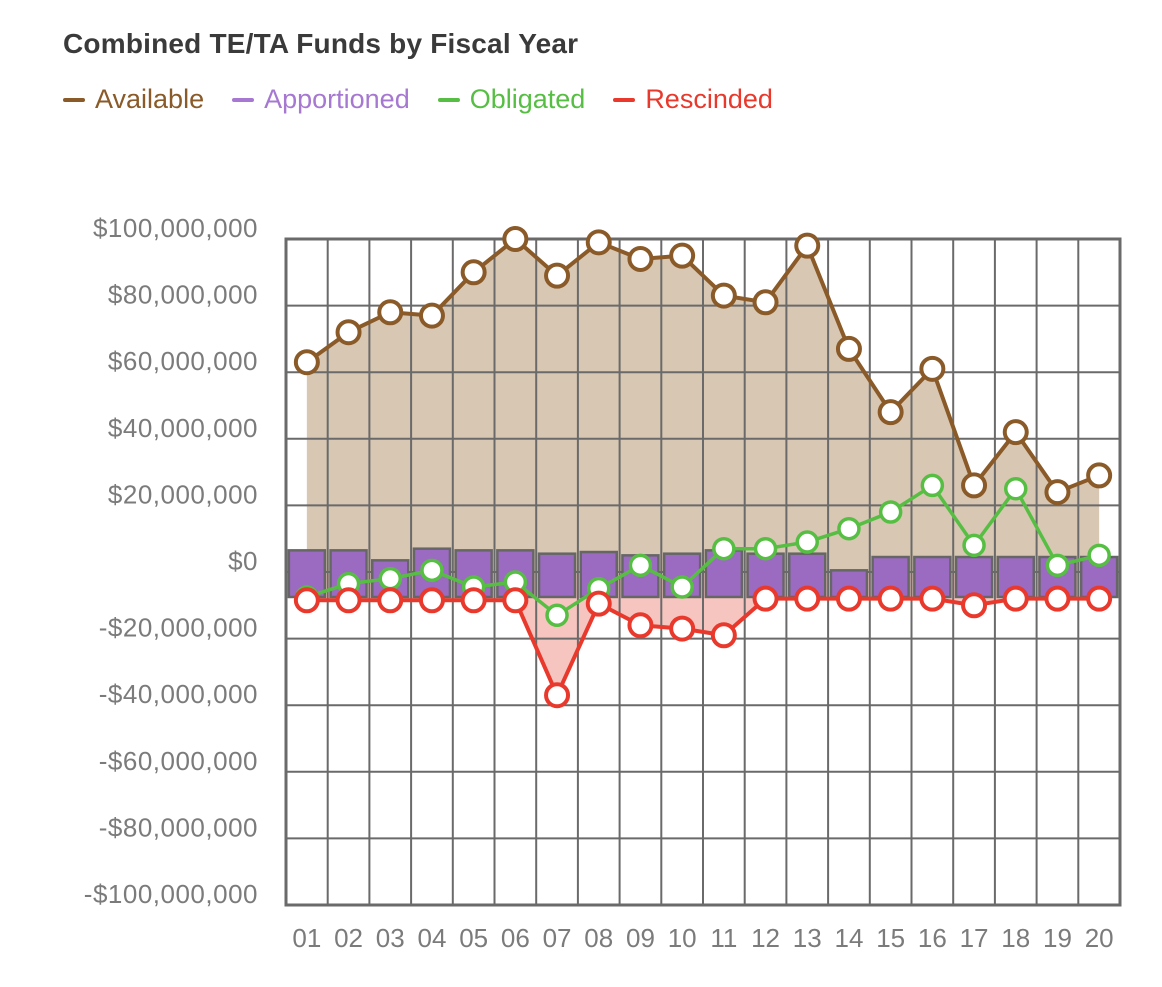  I want to click on legend-item-available: Available, so click(133, 99).